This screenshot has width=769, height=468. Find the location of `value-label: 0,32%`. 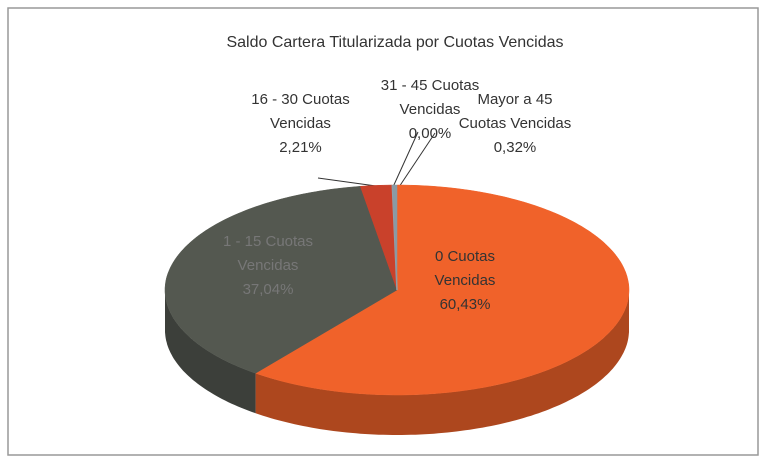

value-label: 0,32% is located at coordinates (515, 147).